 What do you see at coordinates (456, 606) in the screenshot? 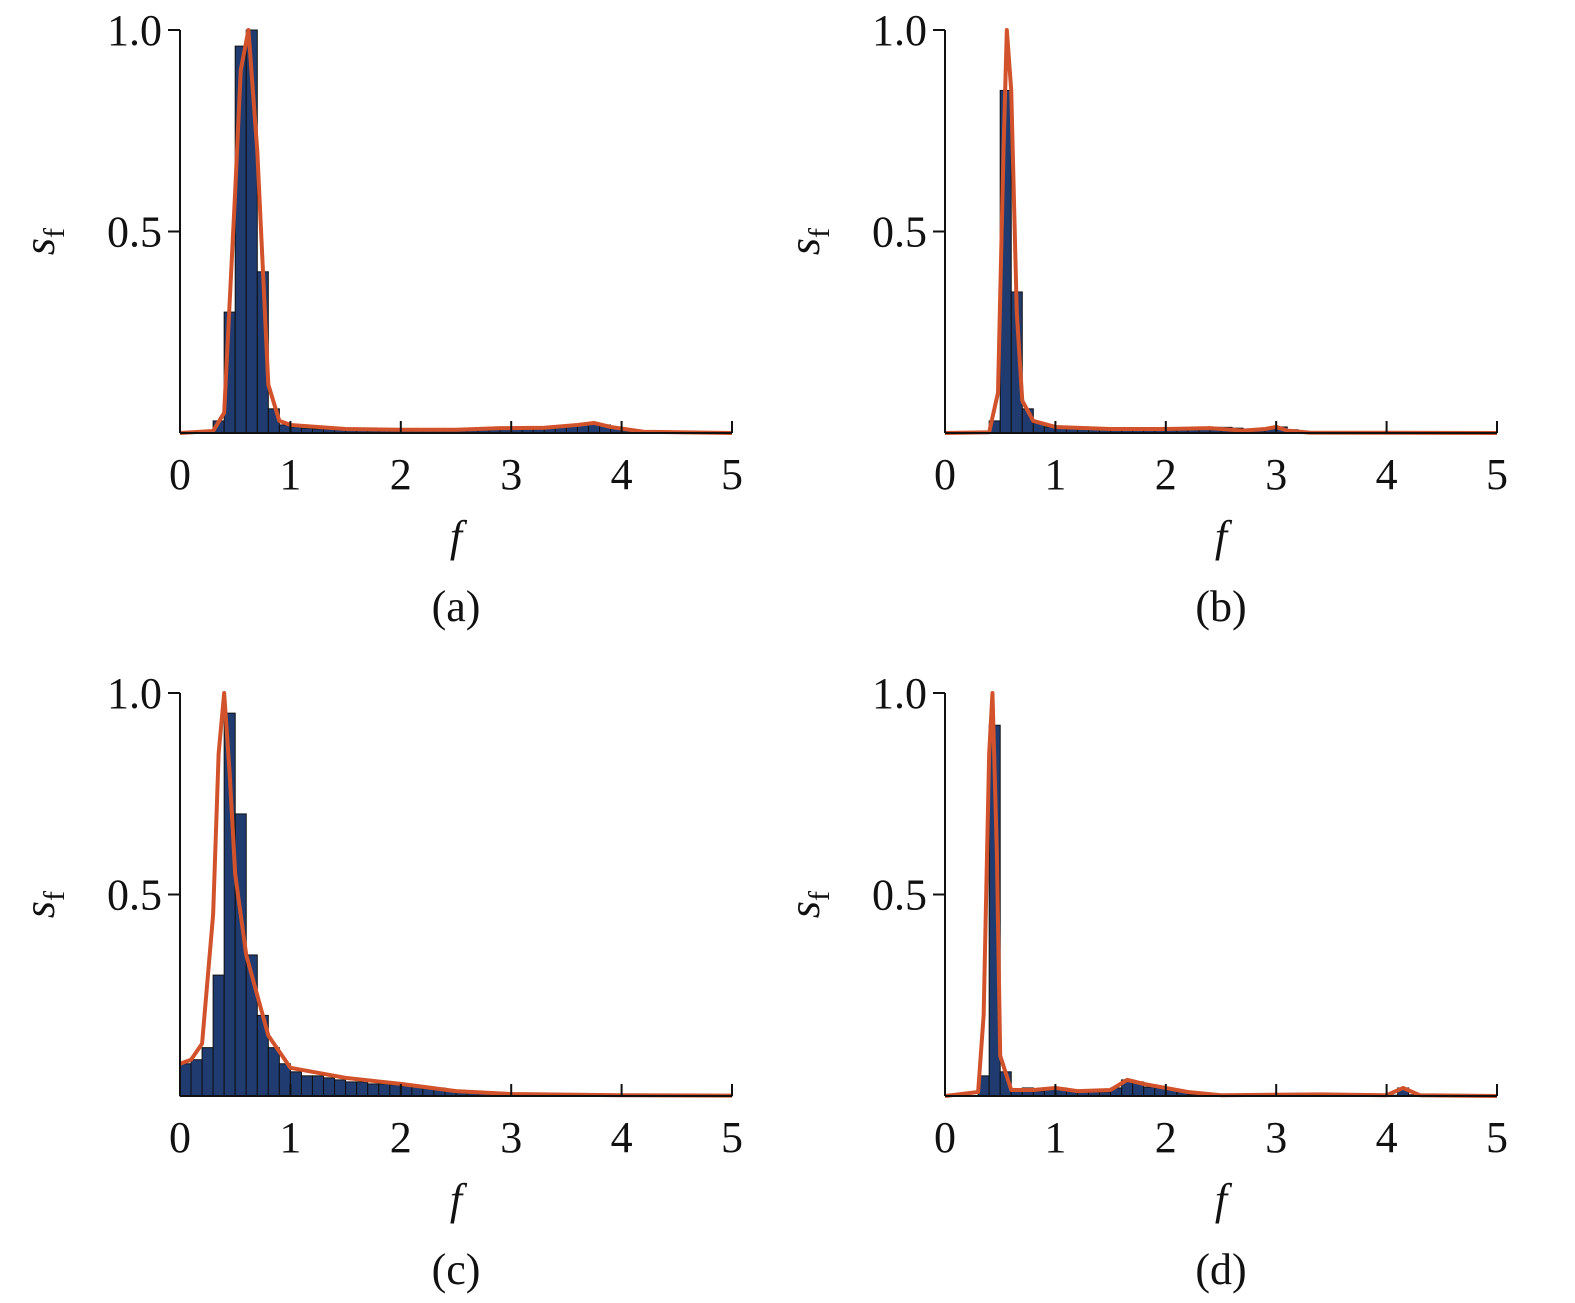
I see `panel-label: (a)` at bounding box center [456, 606].